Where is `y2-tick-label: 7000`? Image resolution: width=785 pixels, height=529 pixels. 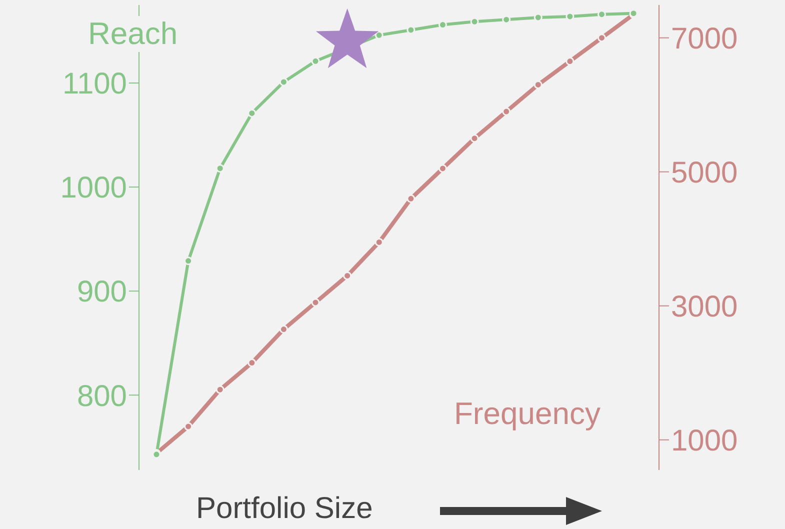
y2-tick-label: 7000 is located at coordinates (704, 39).